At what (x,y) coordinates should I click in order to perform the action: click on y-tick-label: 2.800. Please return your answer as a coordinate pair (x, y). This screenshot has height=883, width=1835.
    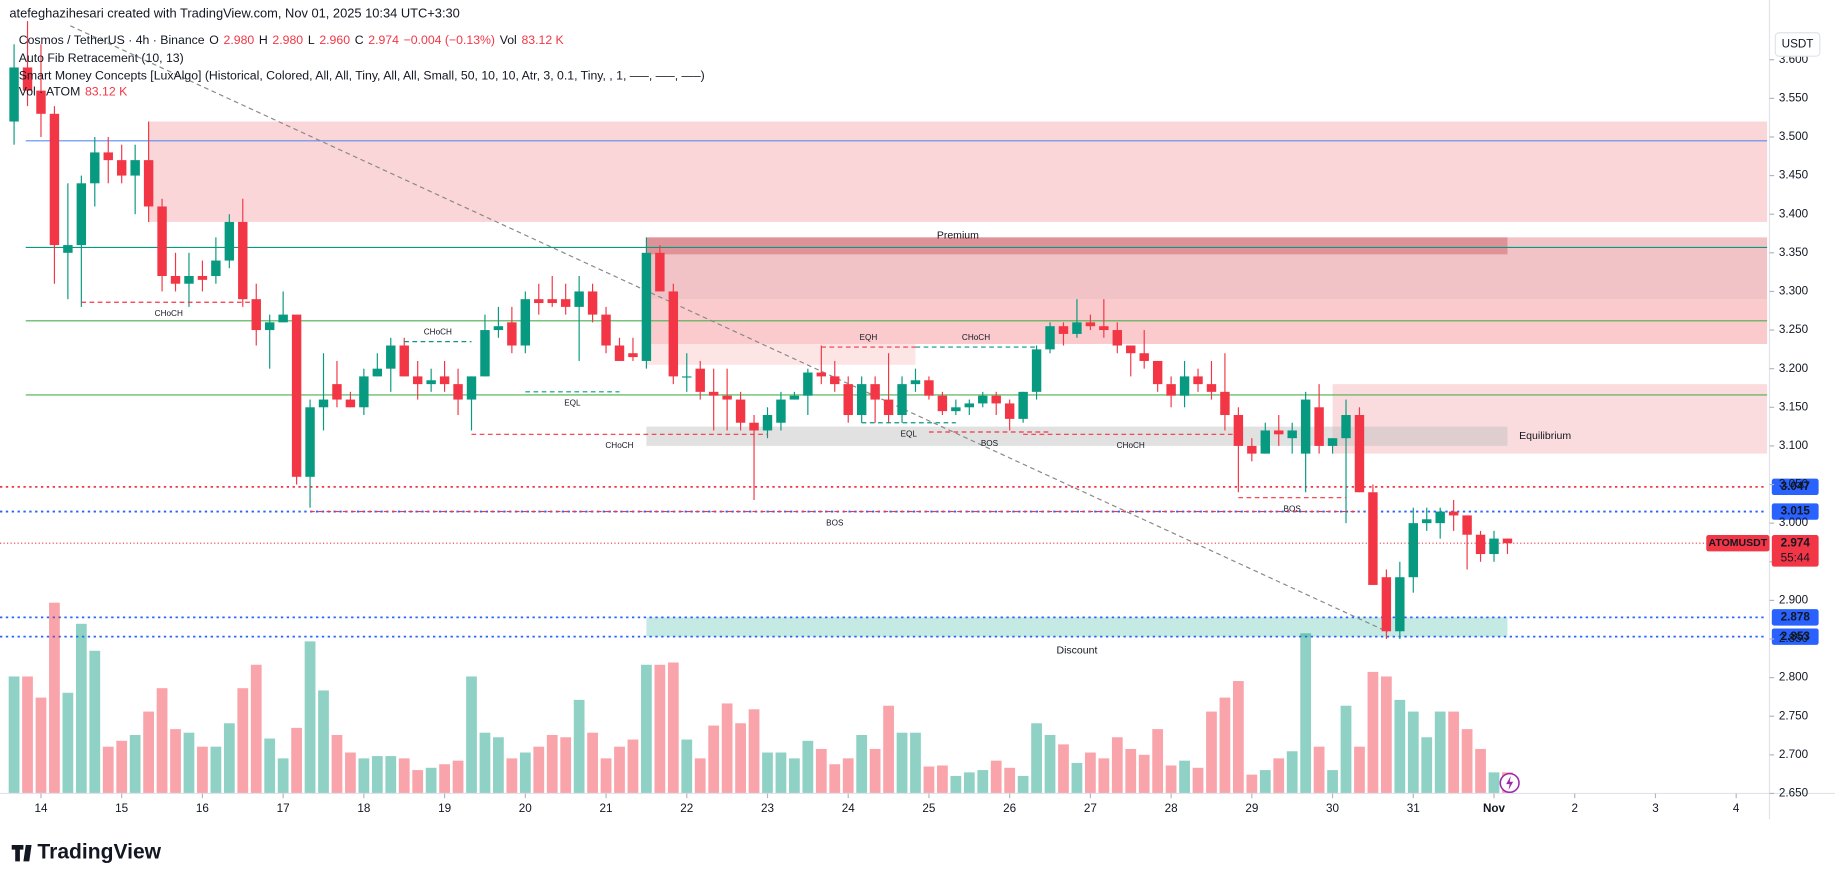
    Looking at the image, I should click on (1794, 677).